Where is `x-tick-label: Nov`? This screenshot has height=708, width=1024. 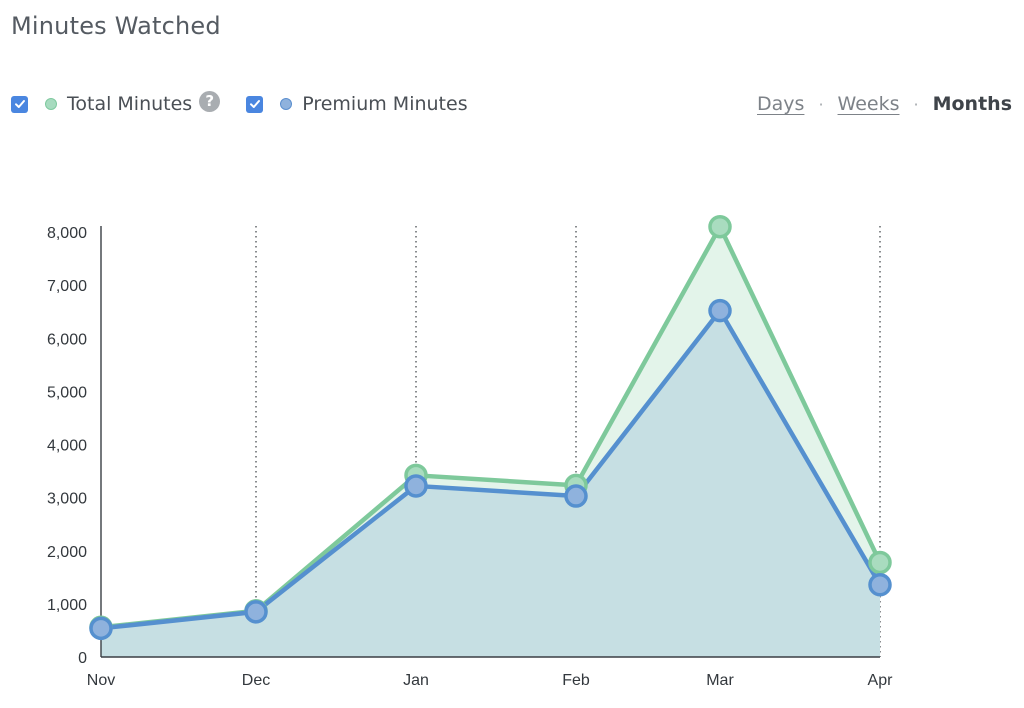
x-tick-label: Nov is located at coordinates (101, 680).